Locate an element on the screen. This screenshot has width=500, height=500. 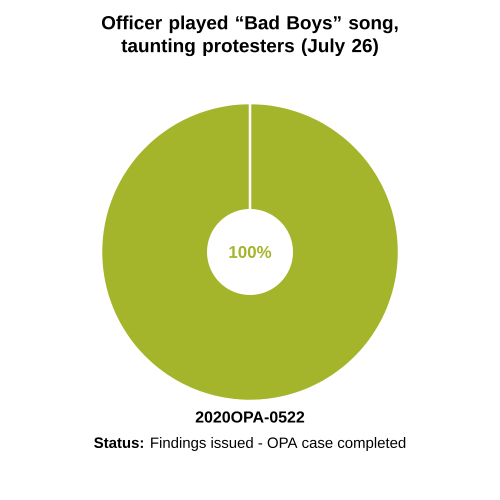
data-label: 100% is located at coordinates (250, 252).